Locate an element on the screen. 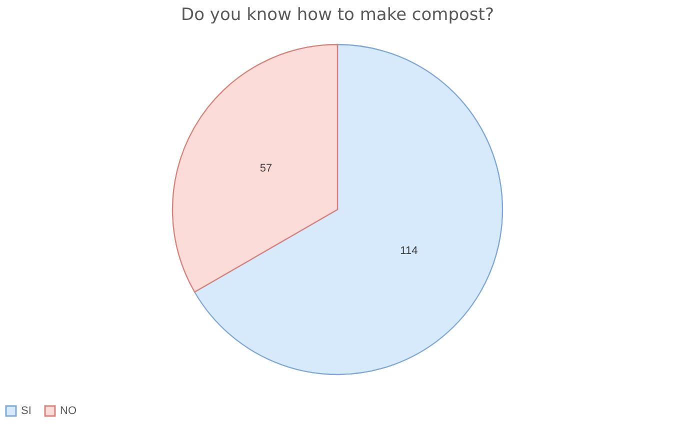 This screenshot has height=433, width=675. data-label: 57 is located at coordinates (266, 168).